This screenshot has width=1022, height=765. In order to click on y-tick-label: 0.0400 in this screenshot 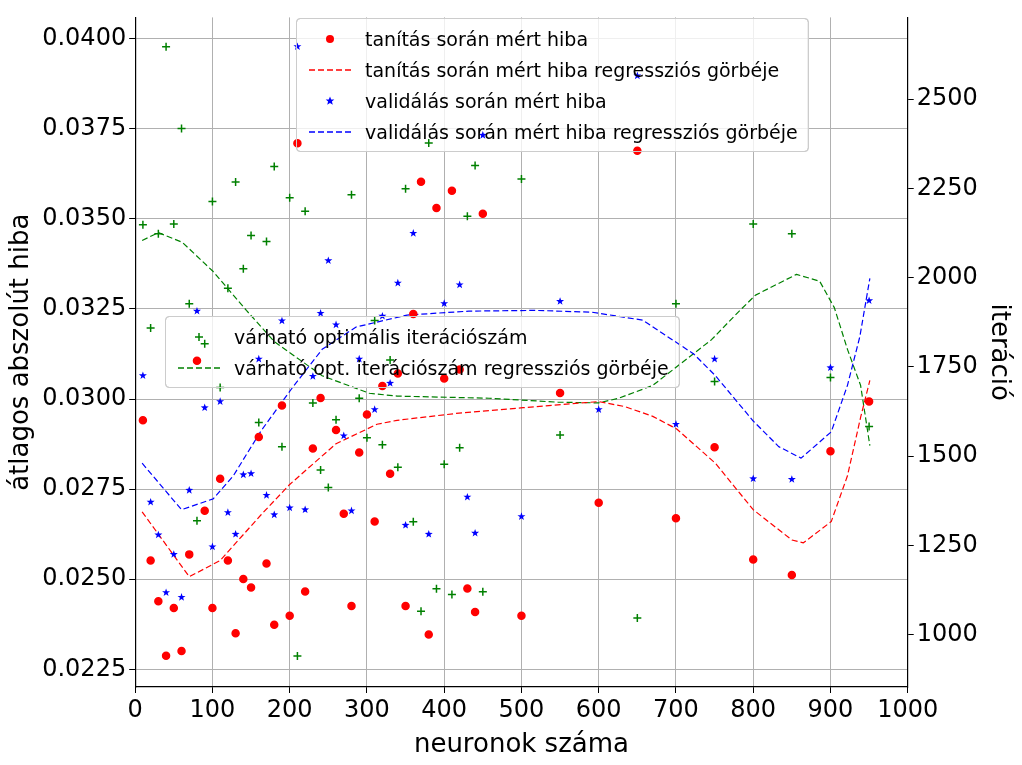, I will do `click(84, 36)`.